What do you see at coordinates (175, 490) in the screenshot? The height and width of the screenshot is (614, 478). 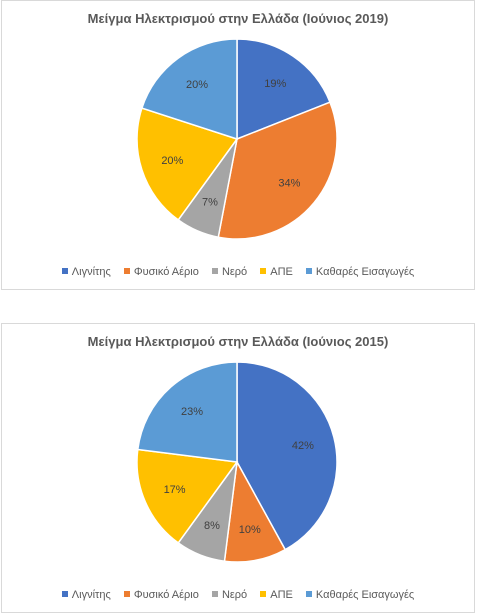 I see `data-label: 17%` at bounding box center [175, 490].